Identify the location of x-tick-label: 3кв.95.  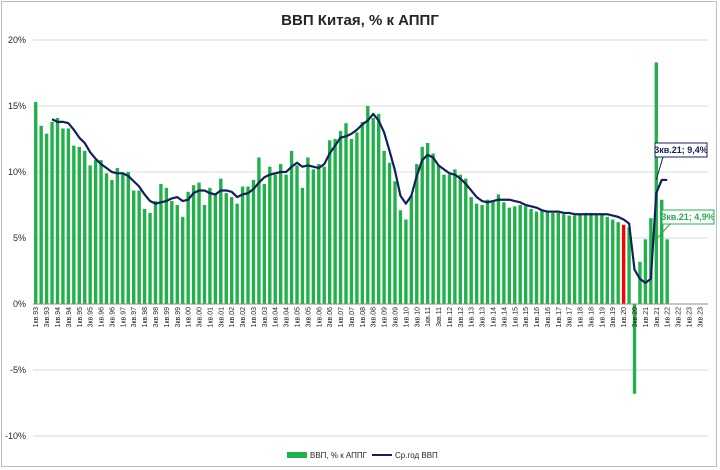
(91, 317).